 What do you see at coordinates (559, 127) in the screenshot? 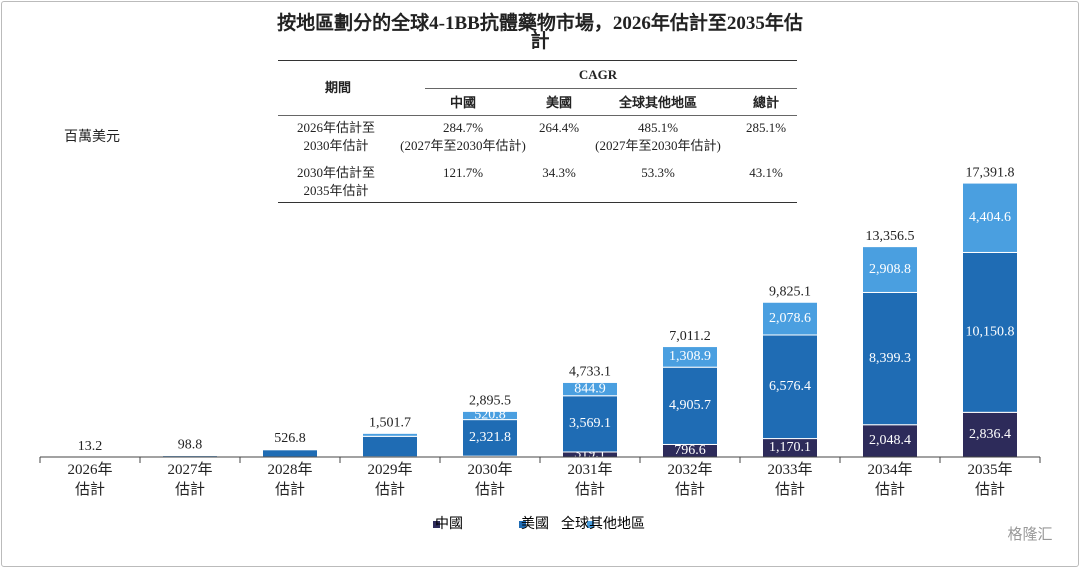
I see `table-cell: 264.4%` at bounding box center [559, 127].